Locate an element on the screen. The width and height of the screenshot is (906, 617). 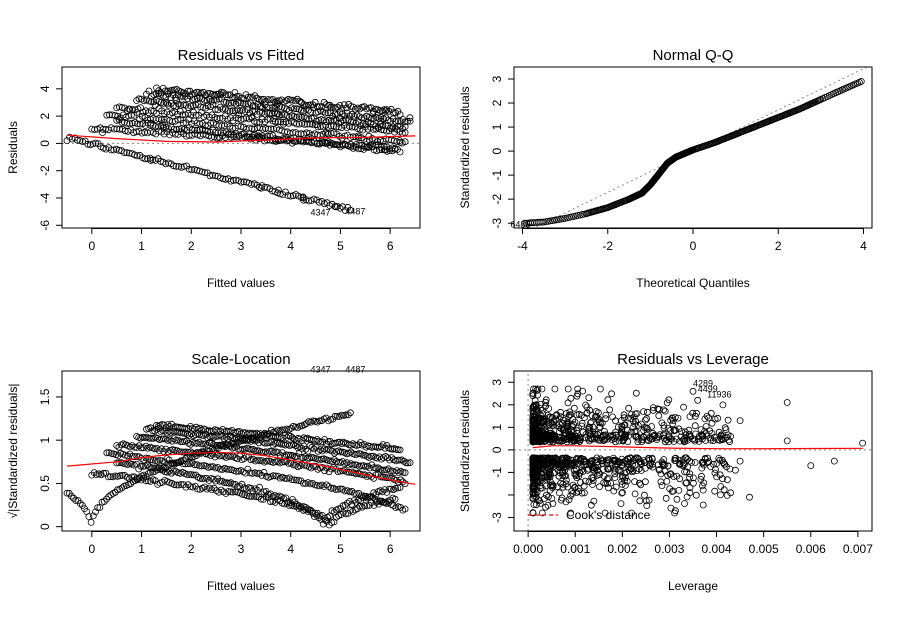
y-tick-label: 1 is located at coordinates (497, 126).